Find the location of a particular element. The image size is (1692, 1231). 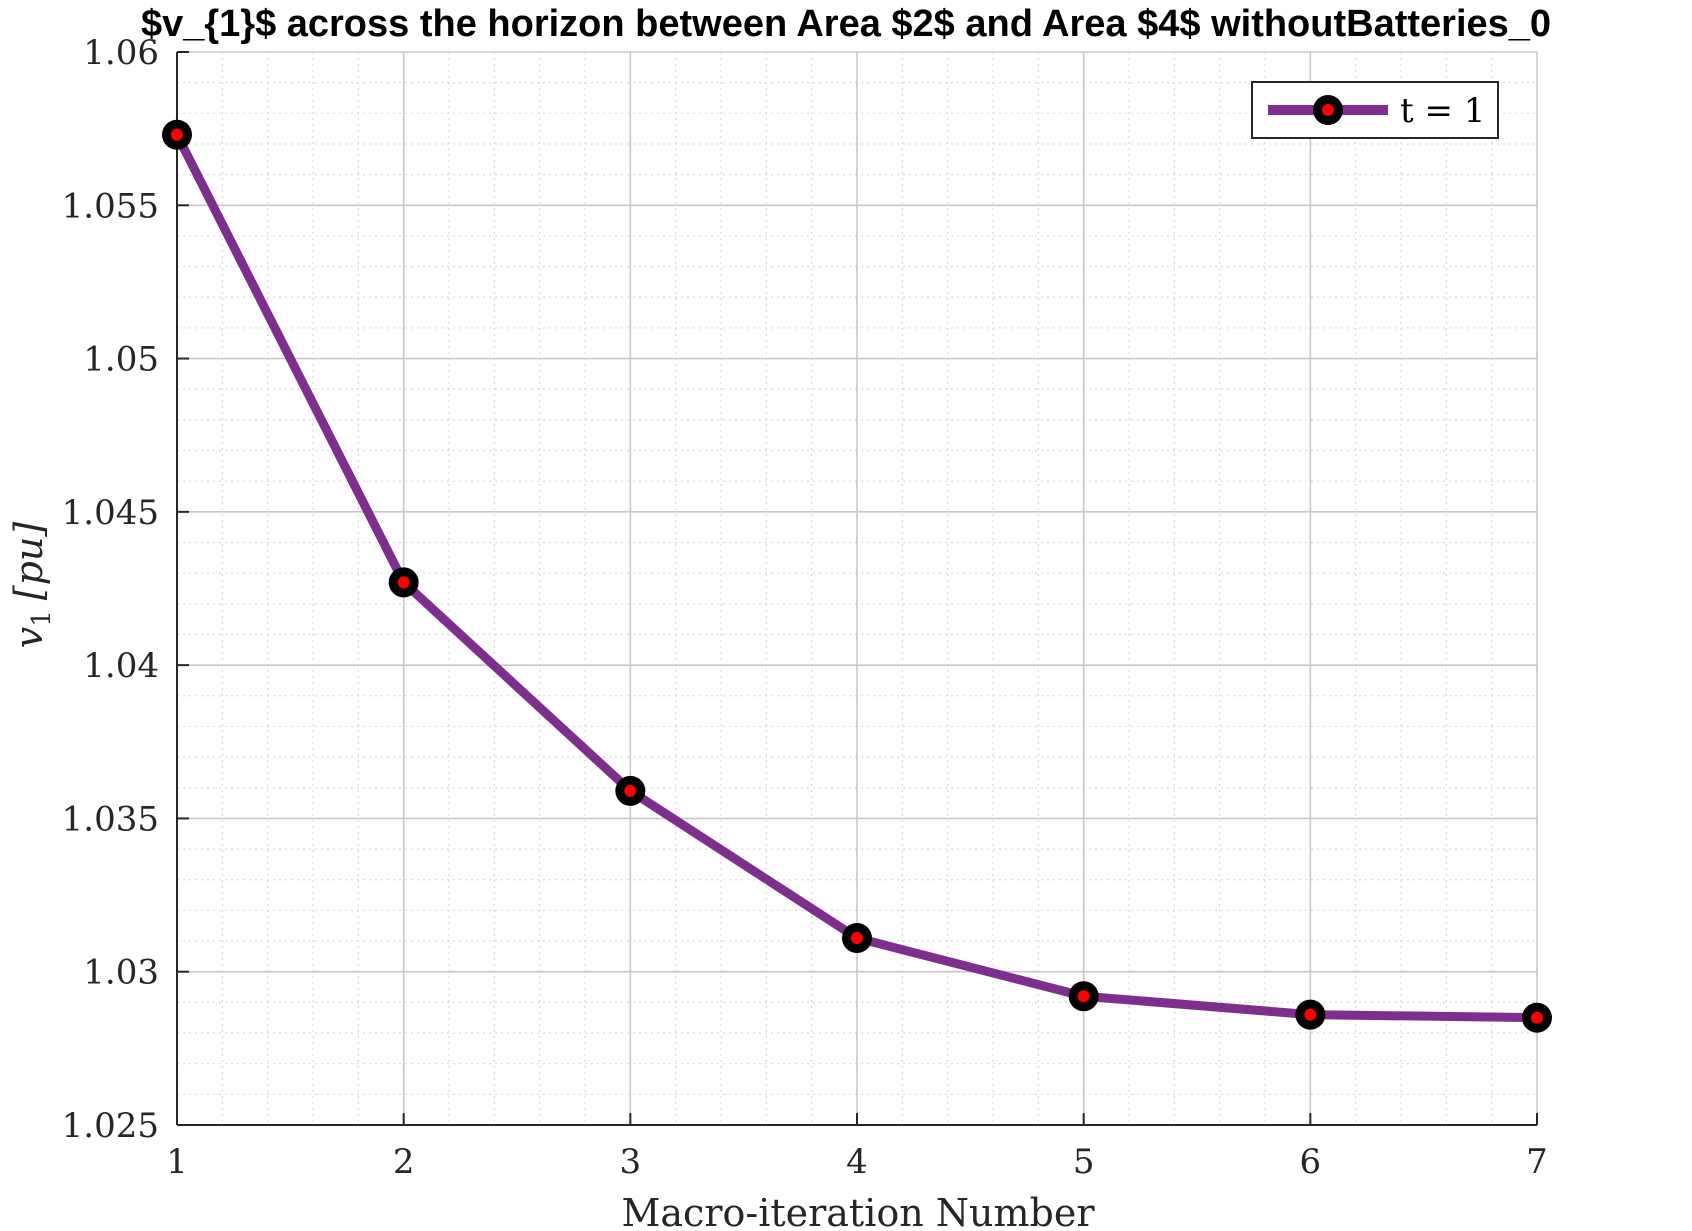

x-tick-label: 1 is located at coordinates (177, 1162).